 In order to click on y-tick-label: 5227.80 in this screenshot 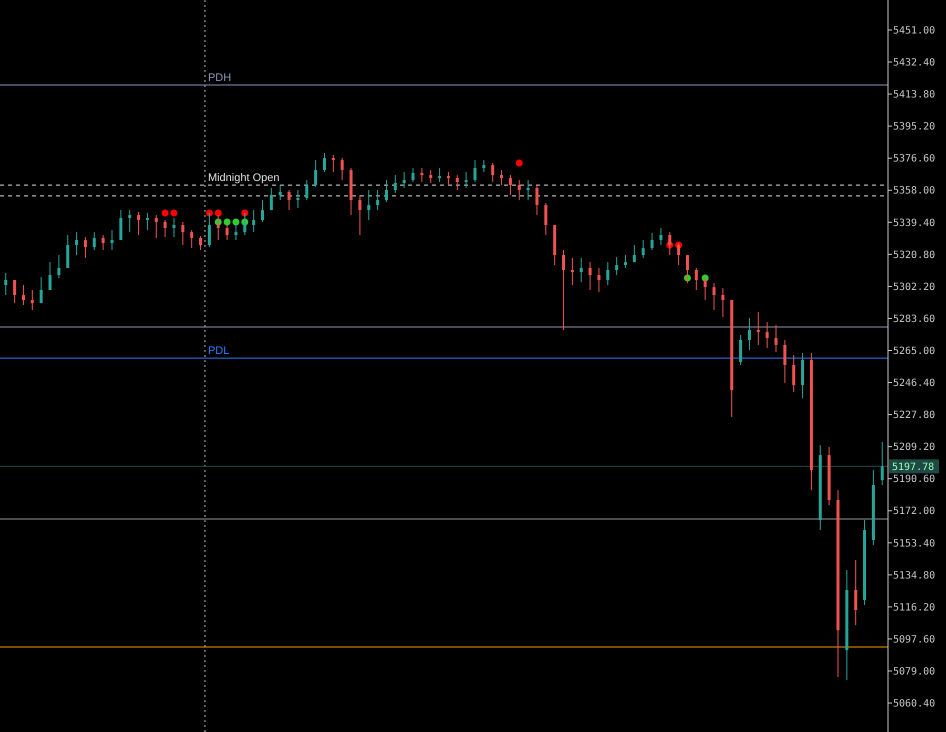, I will do `click(914, 416)`.